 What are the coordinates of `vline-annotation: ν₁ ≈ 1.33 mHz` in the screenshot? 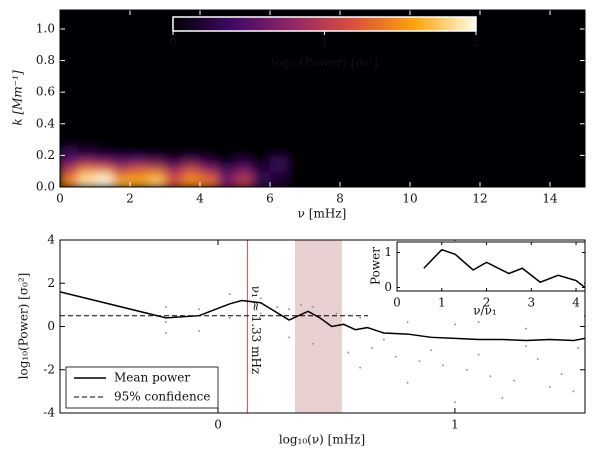 It's located at (256, 330).